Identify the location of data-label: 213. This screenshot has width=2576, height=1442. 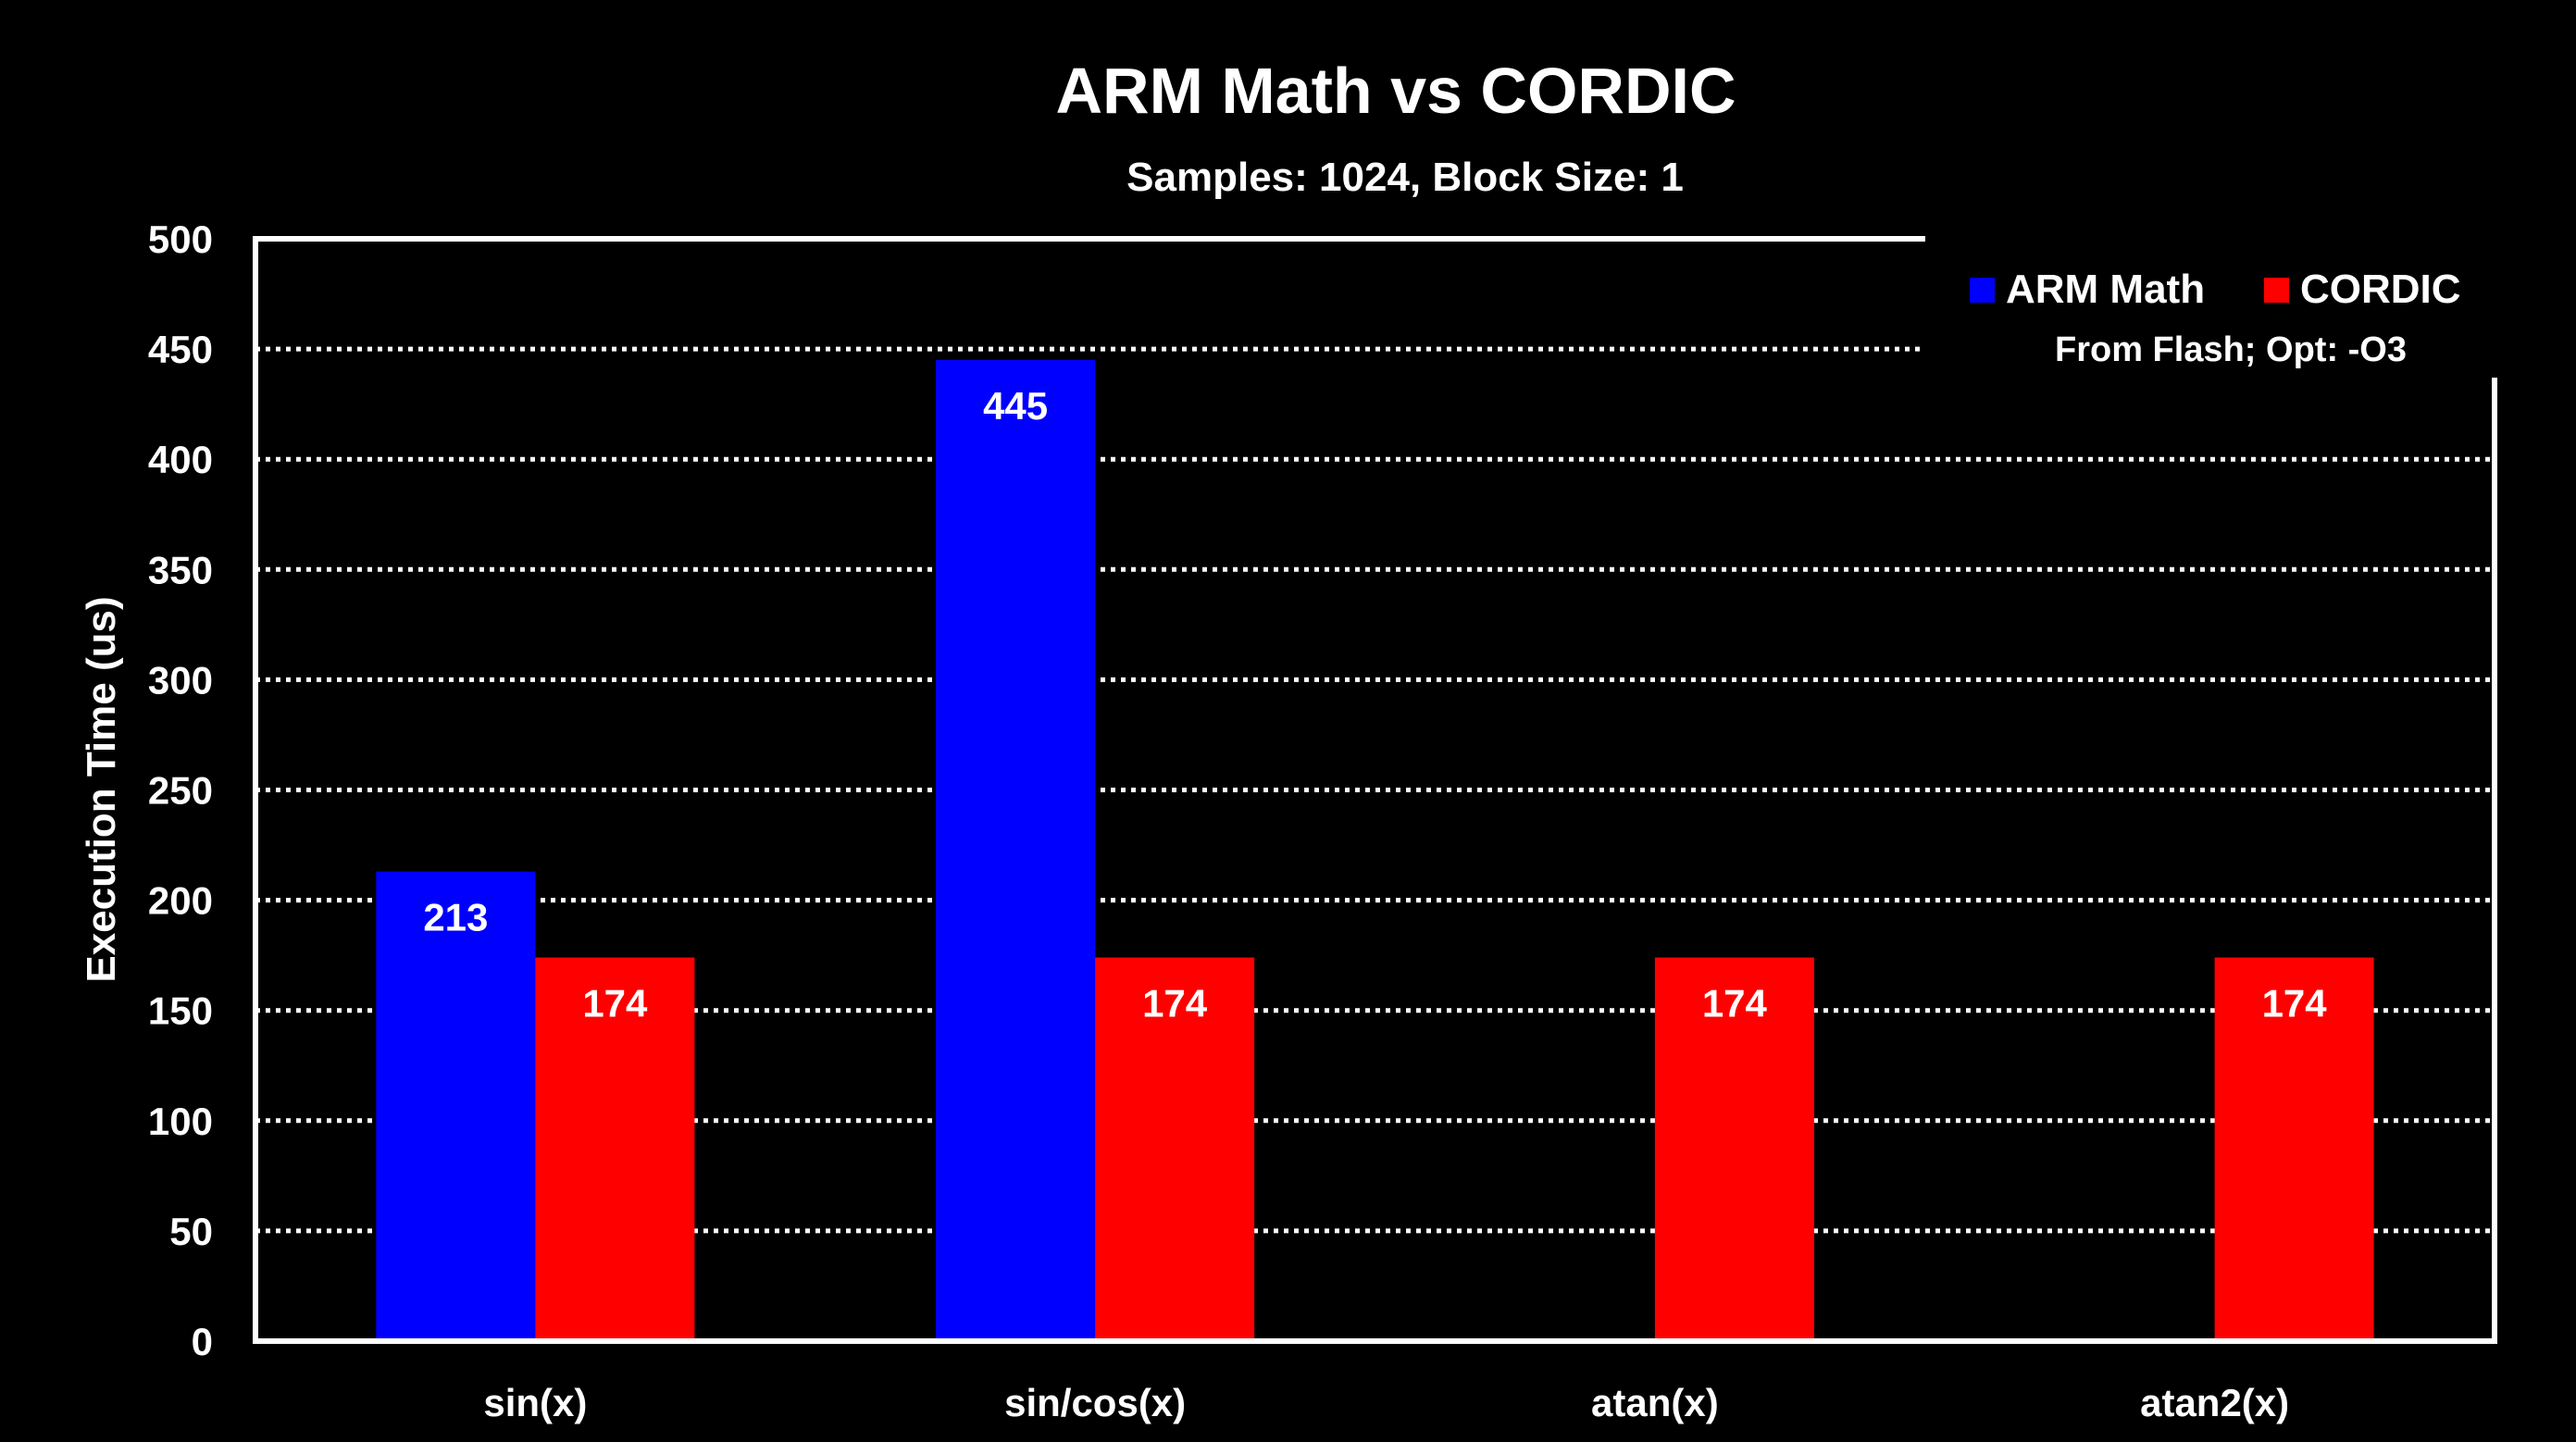
(455, 917).